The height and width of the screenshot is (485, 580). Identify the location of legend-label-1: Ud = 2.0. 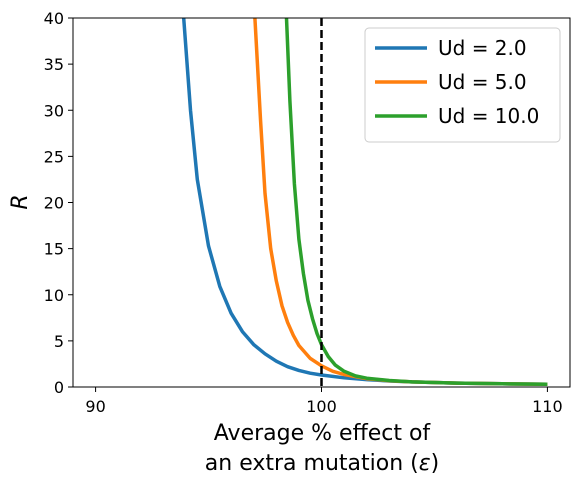
(482, 48).